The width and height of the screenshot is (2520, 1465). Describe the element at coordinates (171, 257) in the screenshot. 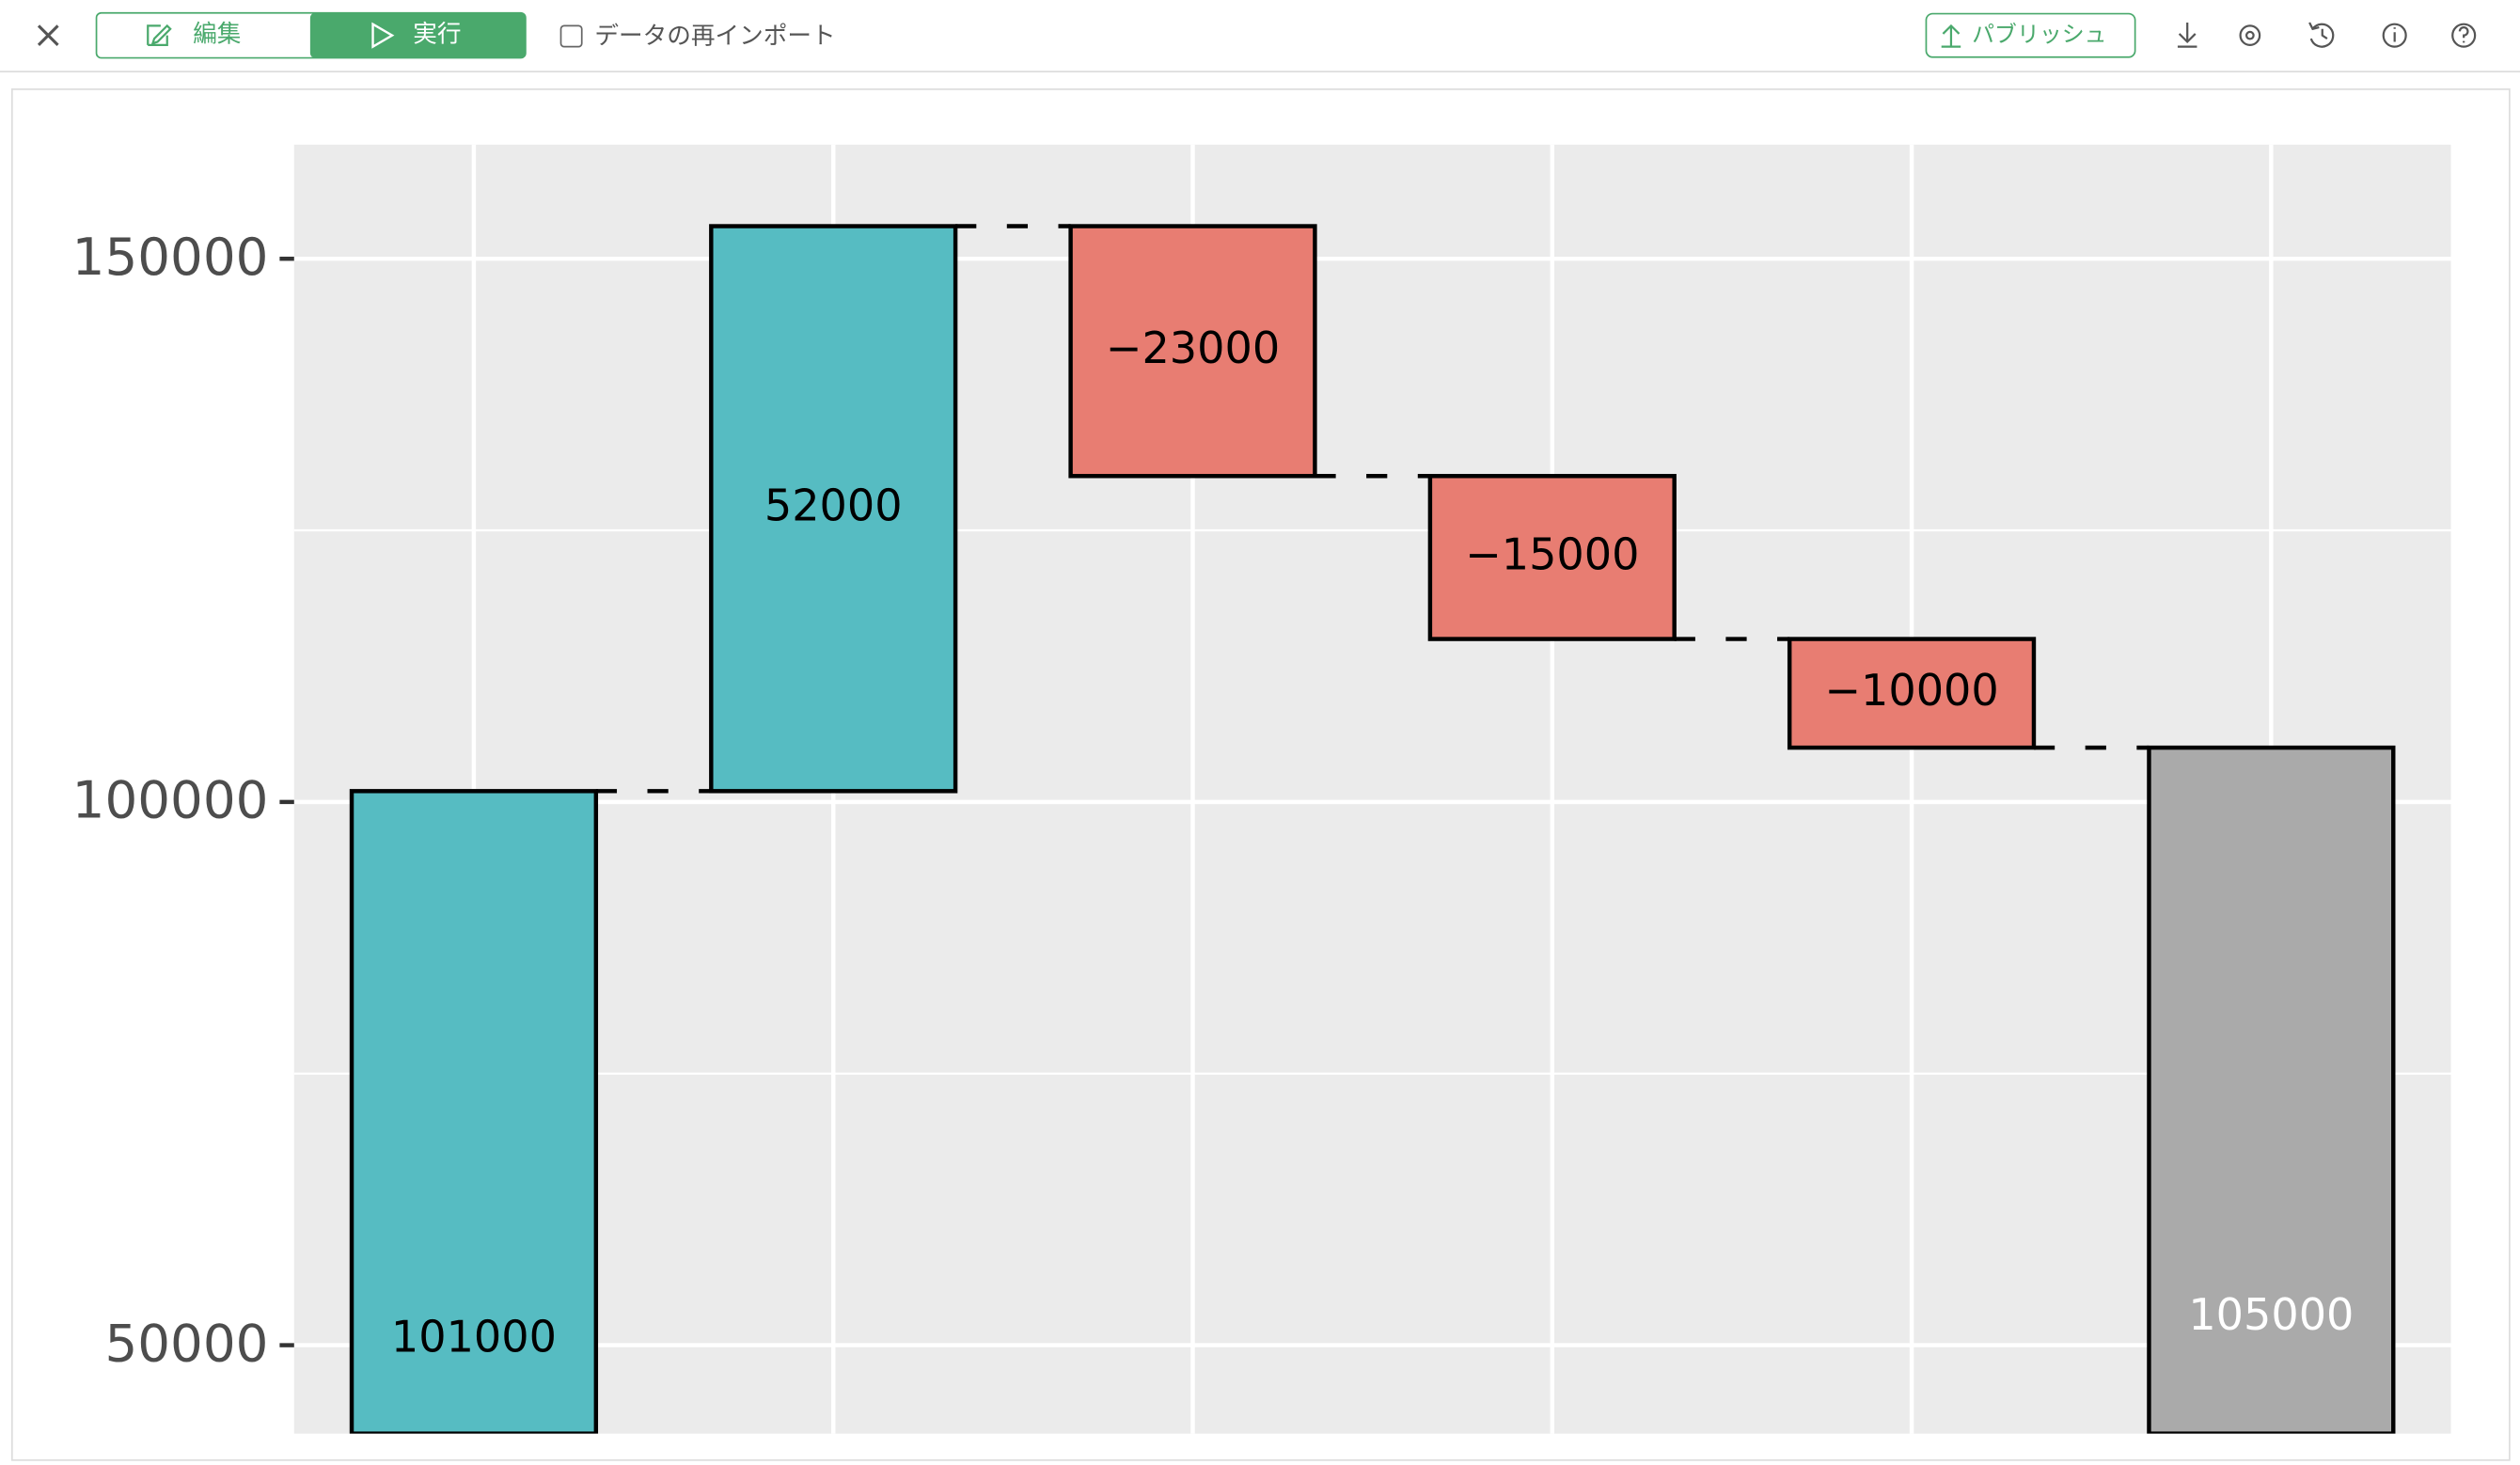

I see `y-tick-label: 150000` at that location.